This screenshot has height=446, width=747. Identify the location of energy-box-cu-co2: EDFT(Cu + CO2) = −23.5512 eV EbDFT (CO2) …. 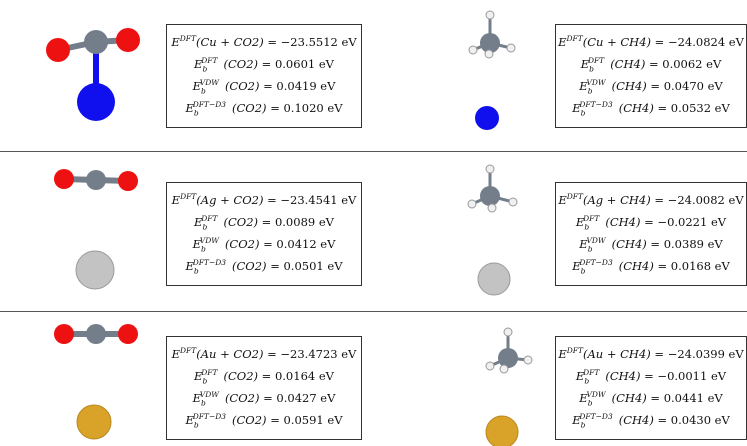
(264, 76).